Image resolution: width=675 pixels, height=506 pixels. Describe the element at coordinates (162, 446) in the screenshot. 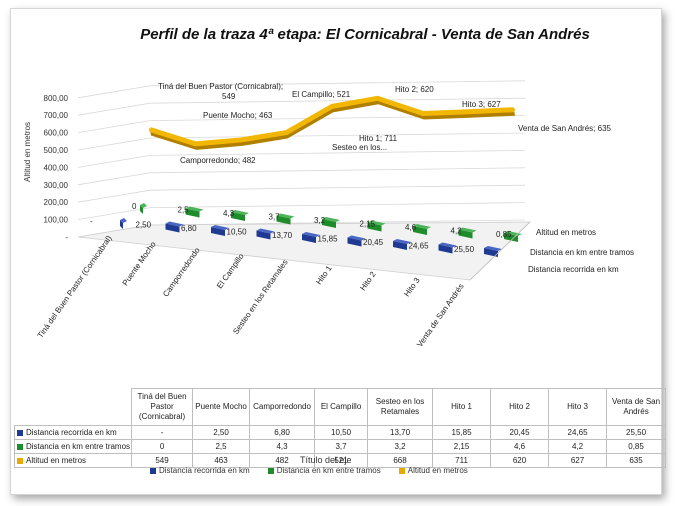

I see `table-cell: 0` at that location.